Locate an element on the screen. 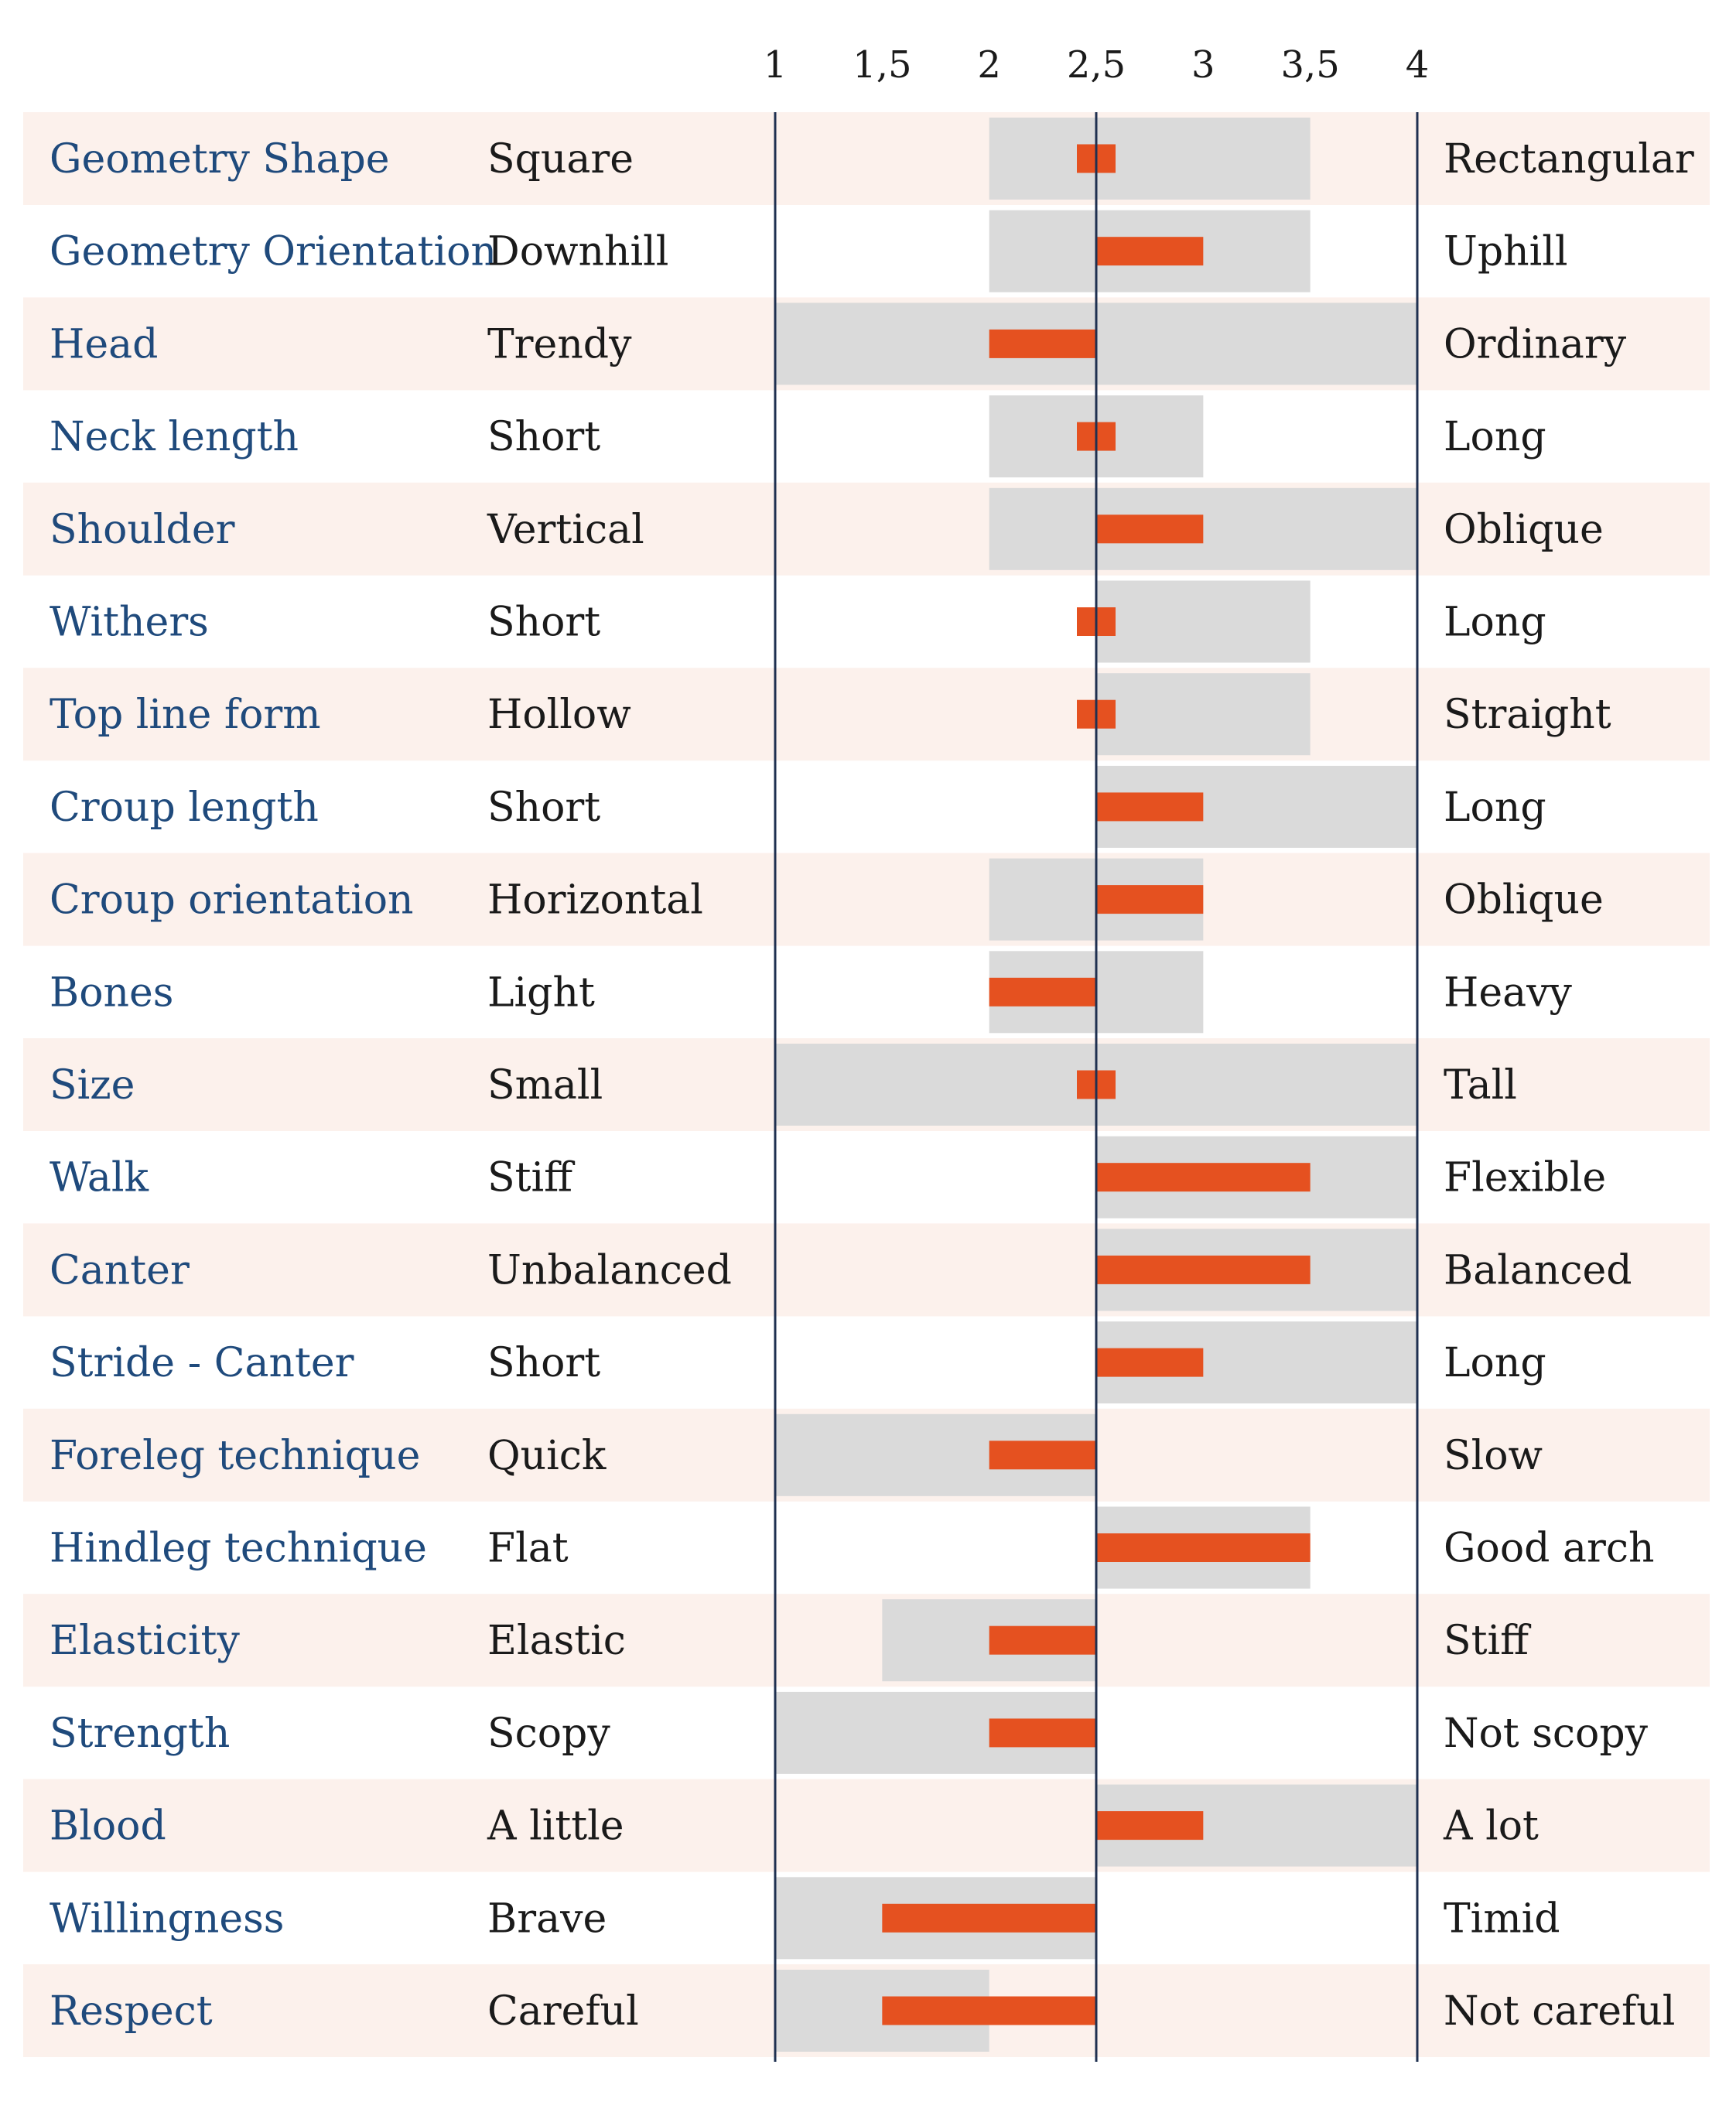 The width and height of the screenshot is (1736, 2102). trait-label: Blood is located at coordinates (108, 1826).